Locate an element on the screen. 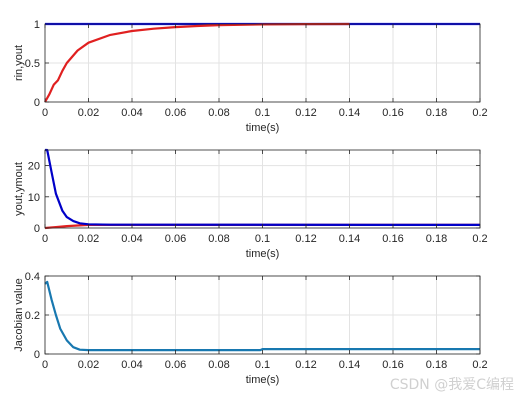 The width and height of the screenshot is (524, 400). y-tick-label: 0.2 is located at coordinates (32, 316).